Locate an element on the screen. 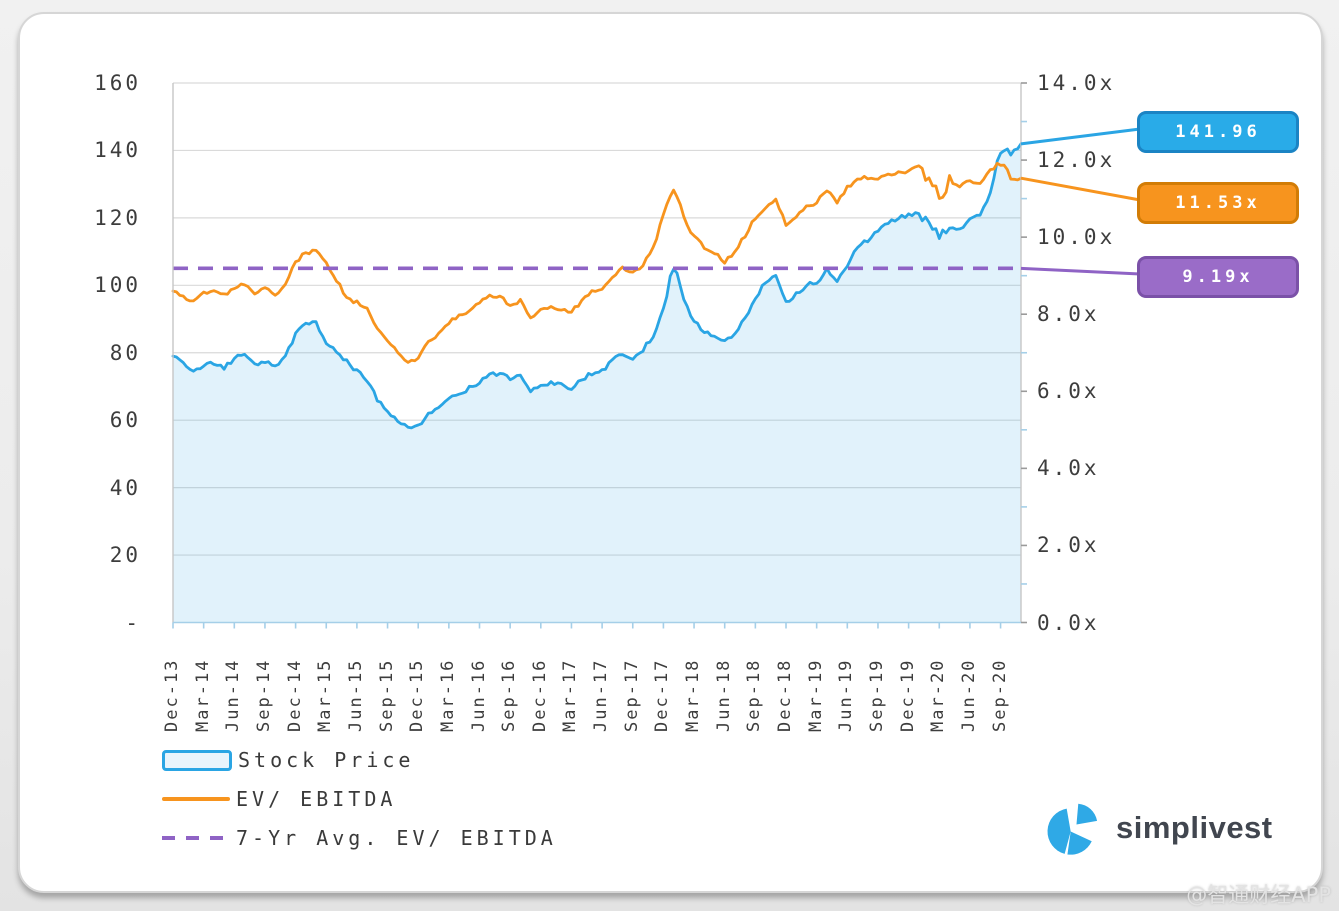  callout-ev-ebitda-value: 11.53x is located at coordinates (1218, 203).